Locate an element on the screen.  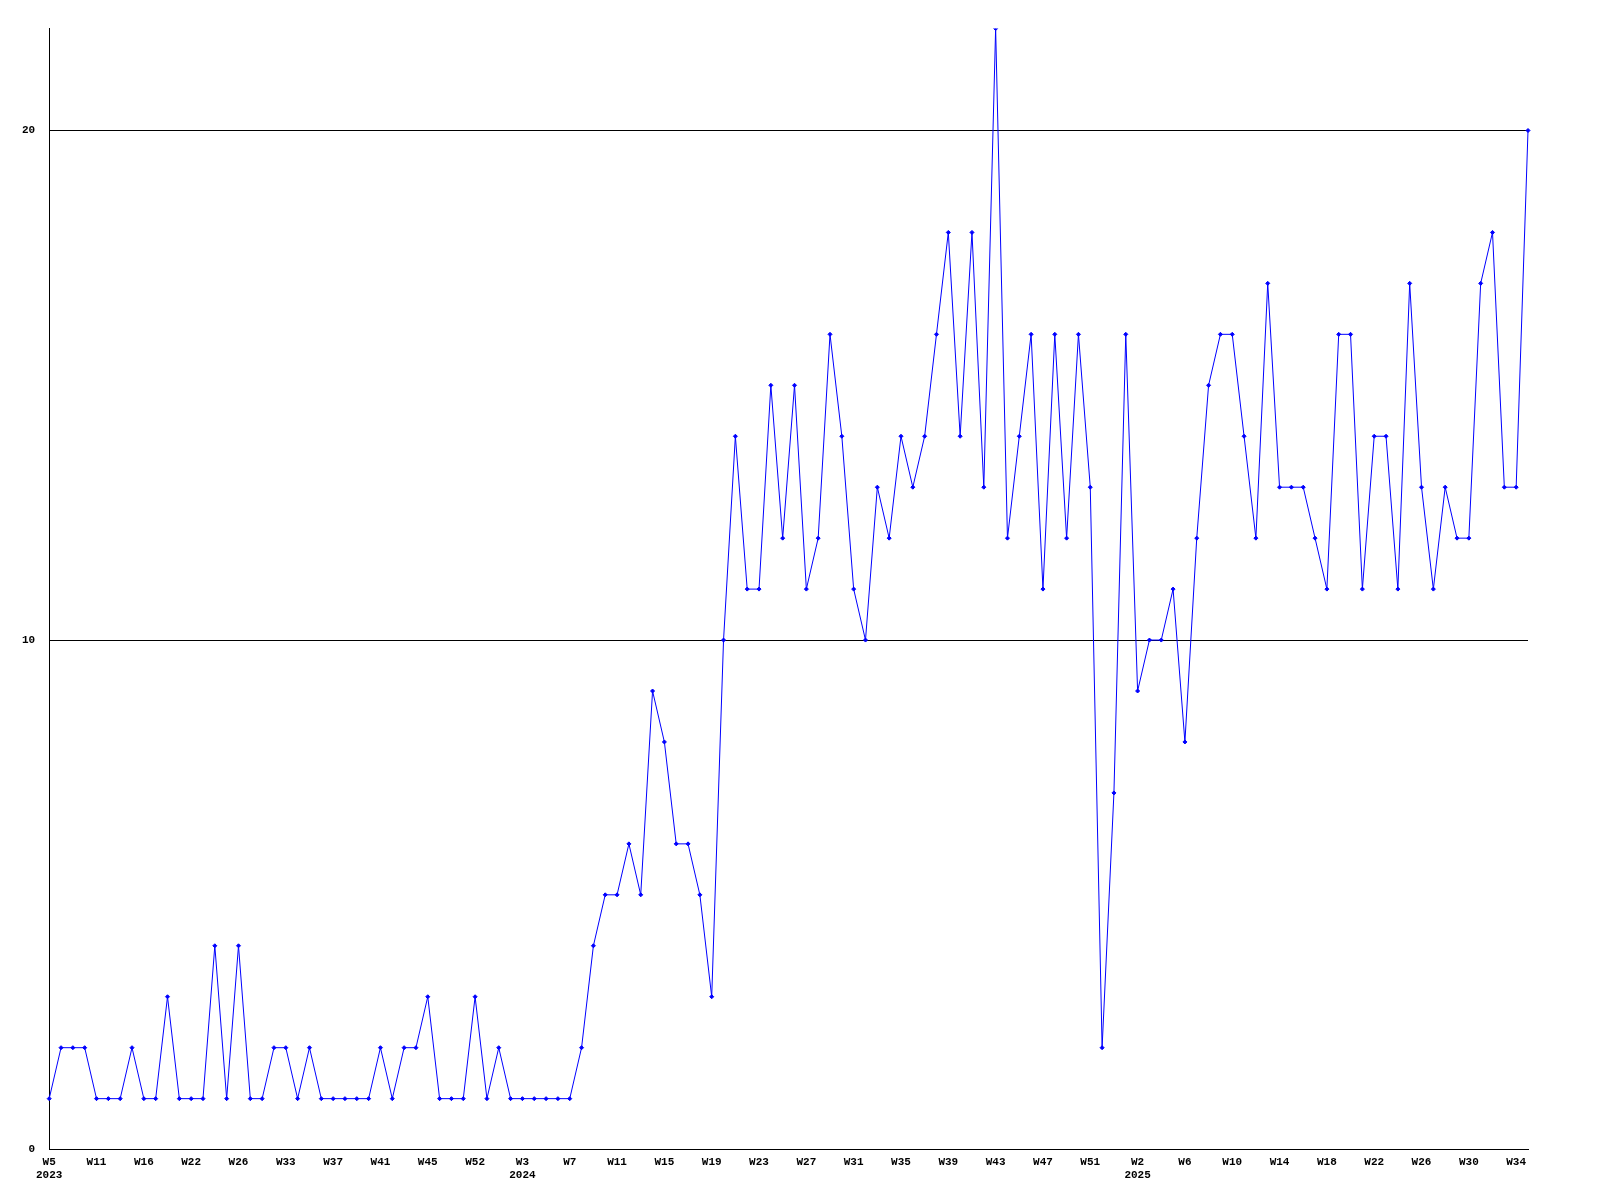
x-tick-label: W37 is located at coordinates (333, 1161).